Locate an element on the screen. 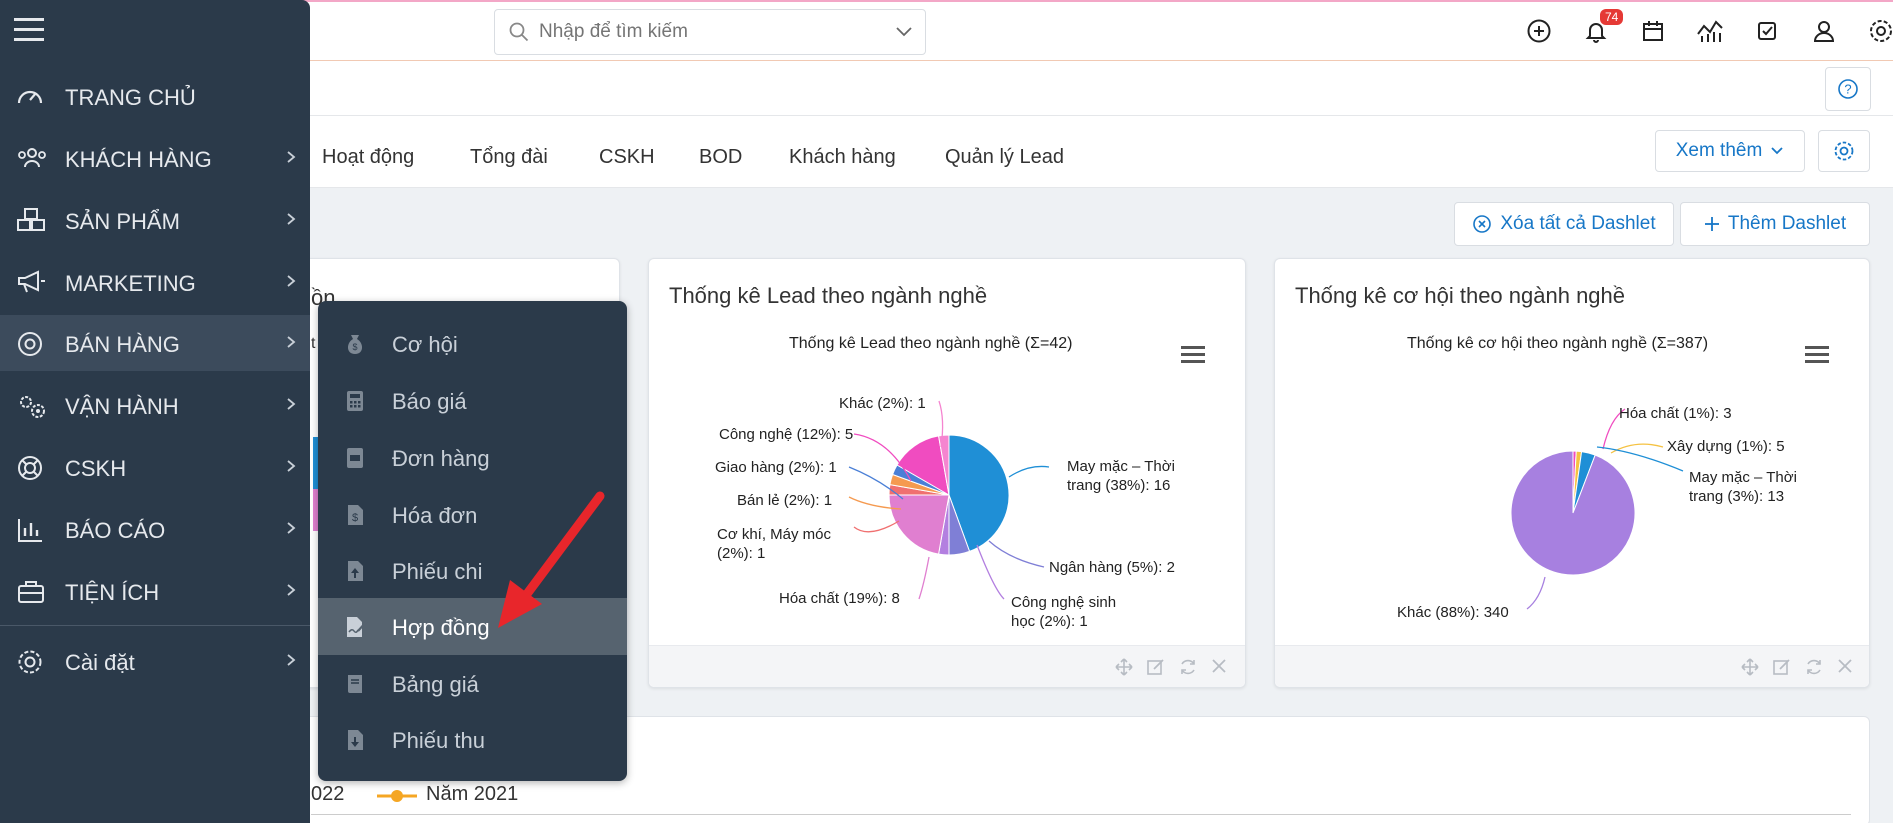 Image resolution: width=1893 pixels, height=823 pixels. submenu-item-label: Bảng giá is located at coordinates (435, 684).